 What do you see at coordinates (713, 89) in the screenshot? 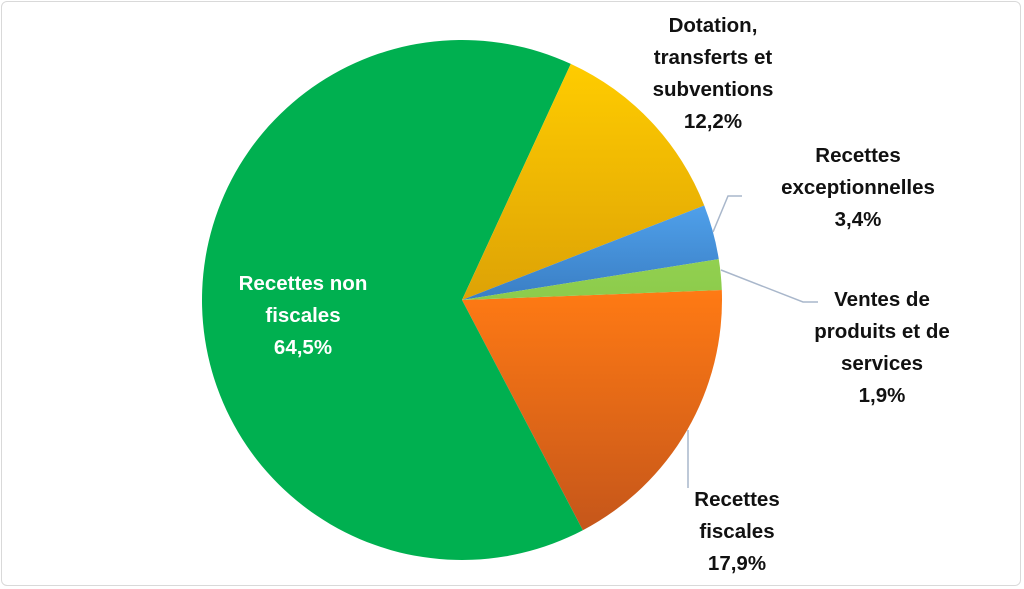
I see `slice-category-label: subventions` at bounding box center [713, 89].